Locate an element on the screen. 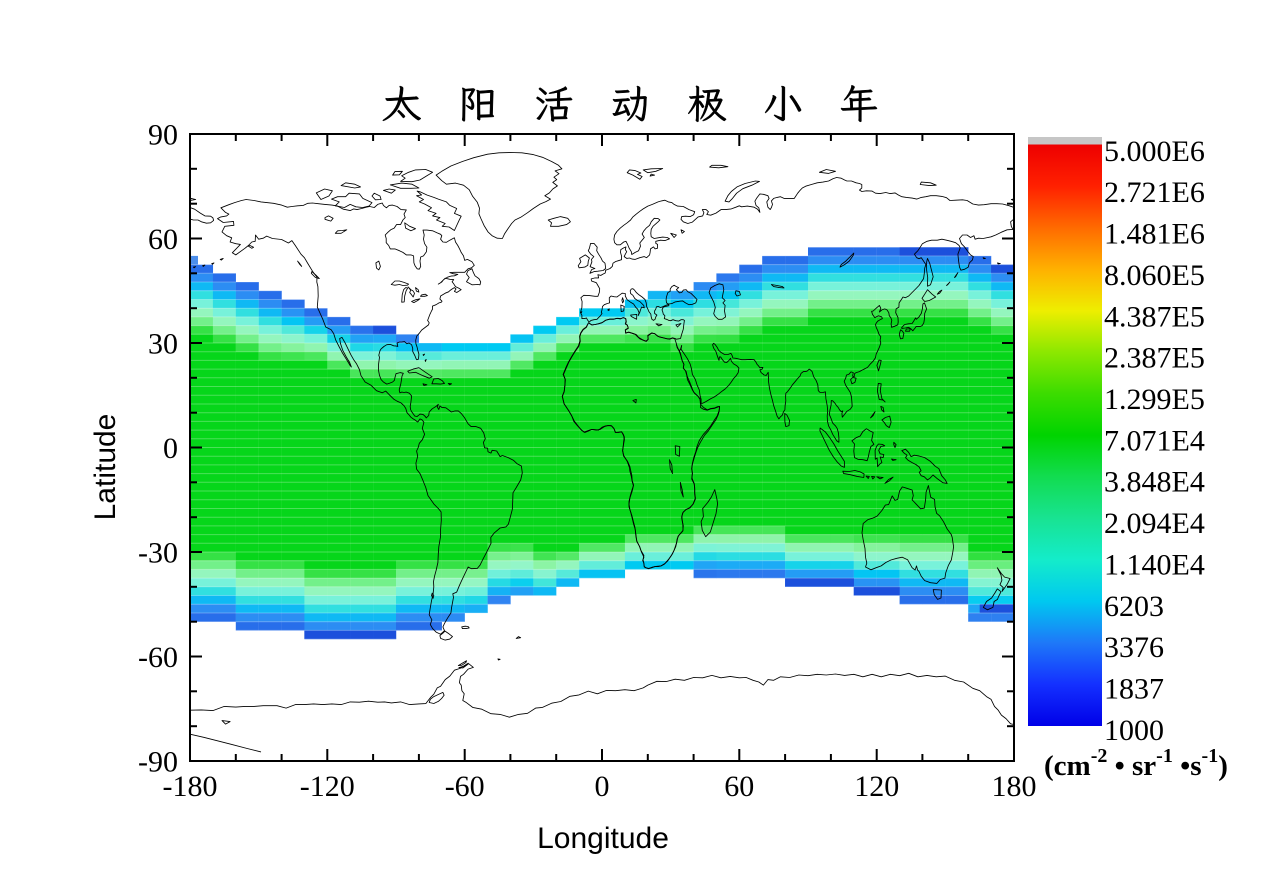  svg-text: 2.721E6 is located at coordinates (1154, 192).